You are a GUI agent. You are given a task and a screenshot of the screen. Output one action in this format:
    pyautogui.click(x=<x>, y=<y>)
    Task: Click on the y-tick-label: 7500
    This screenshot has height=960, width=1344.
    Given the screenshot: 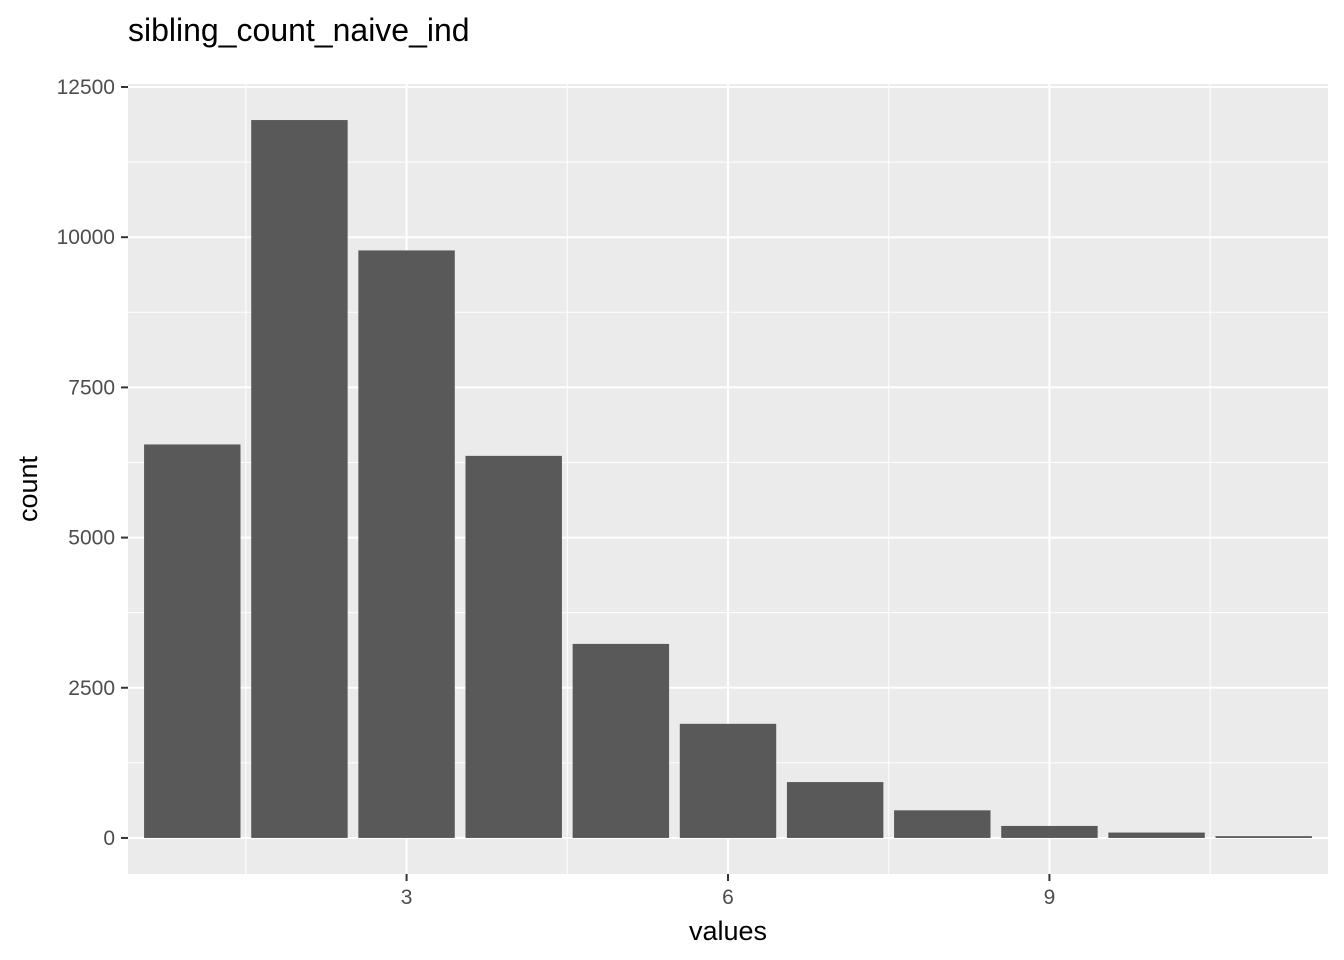 What is the action you would take?
    pyautogui.click(x=91, y=387)
    